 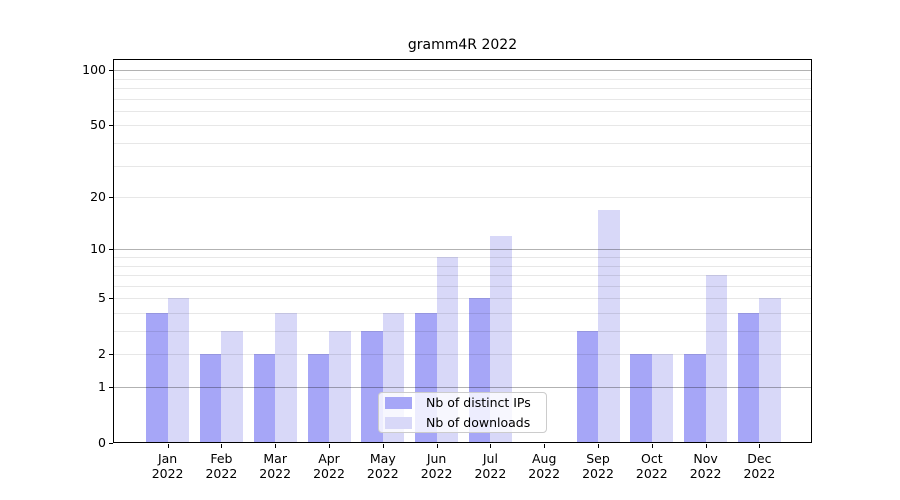 I want to click on y-tick-label-0: 0, so click(x=102, y=442).